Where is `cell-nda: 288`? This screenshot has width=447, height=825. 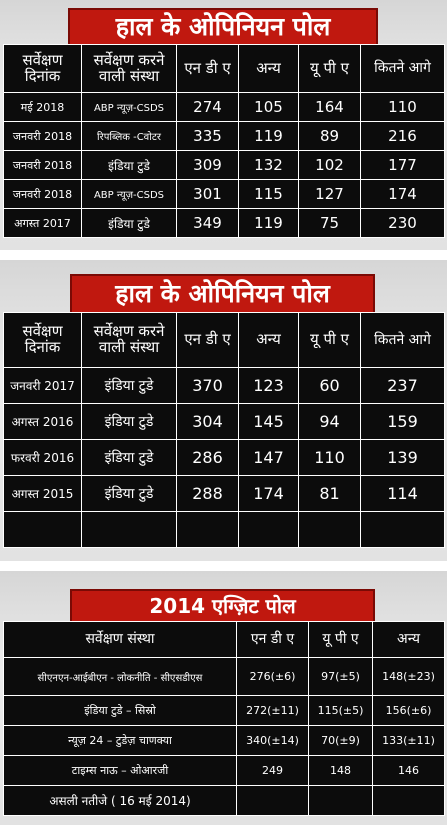
cell-nda: 288 is located at coordinates (207, 493).